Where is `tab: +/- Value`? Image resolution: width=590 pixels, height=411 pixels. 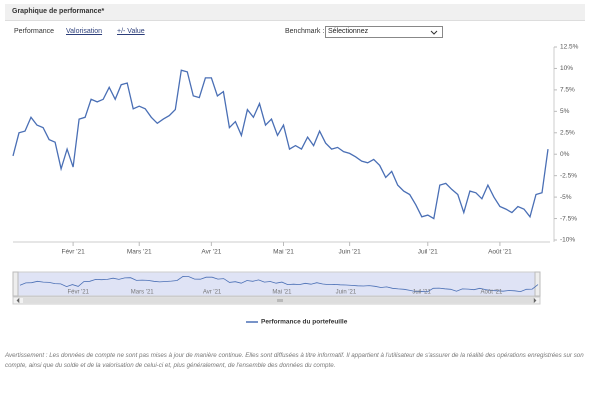 tab: +/- Value is located at coordinates (131, 31).